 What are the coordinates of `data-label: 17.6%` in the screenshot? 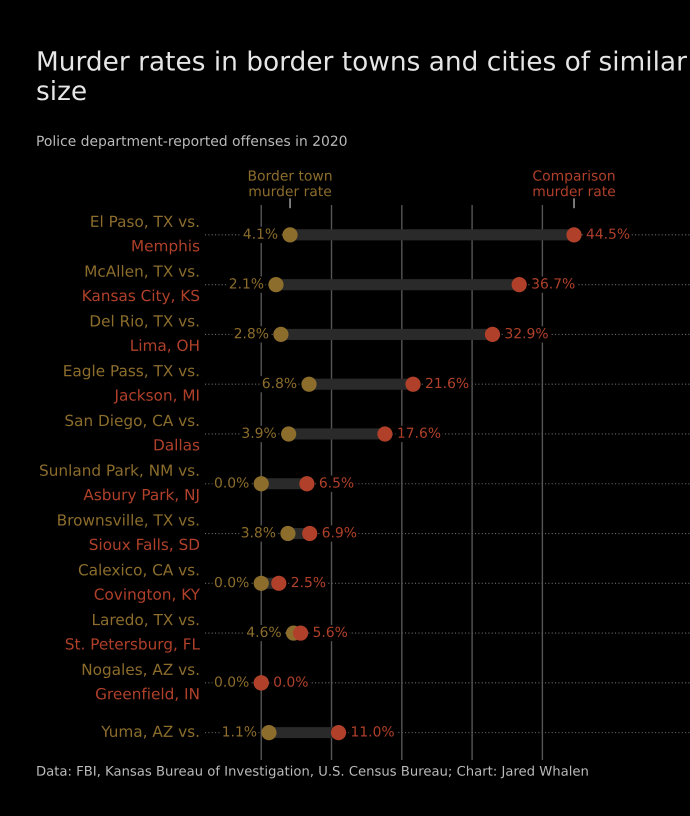 It's located at (419, 432).